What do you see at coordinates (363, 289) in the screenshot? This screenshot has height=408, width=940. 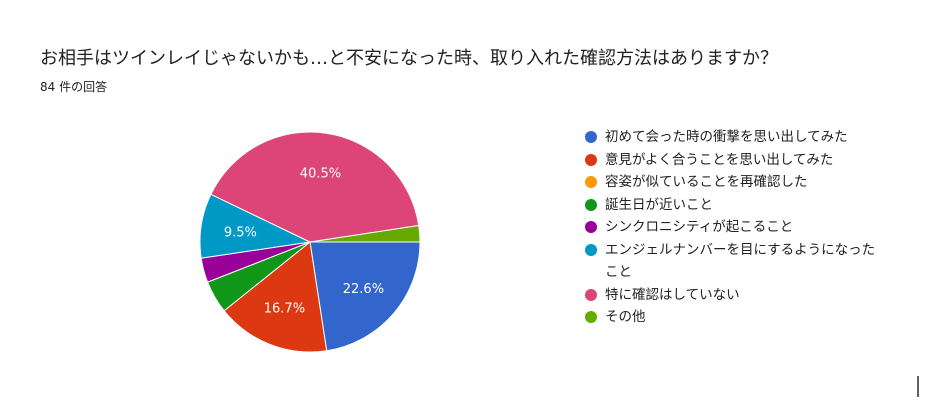 I see `pie-data-label-0: 22.6%` at bounding box center [363, 289].